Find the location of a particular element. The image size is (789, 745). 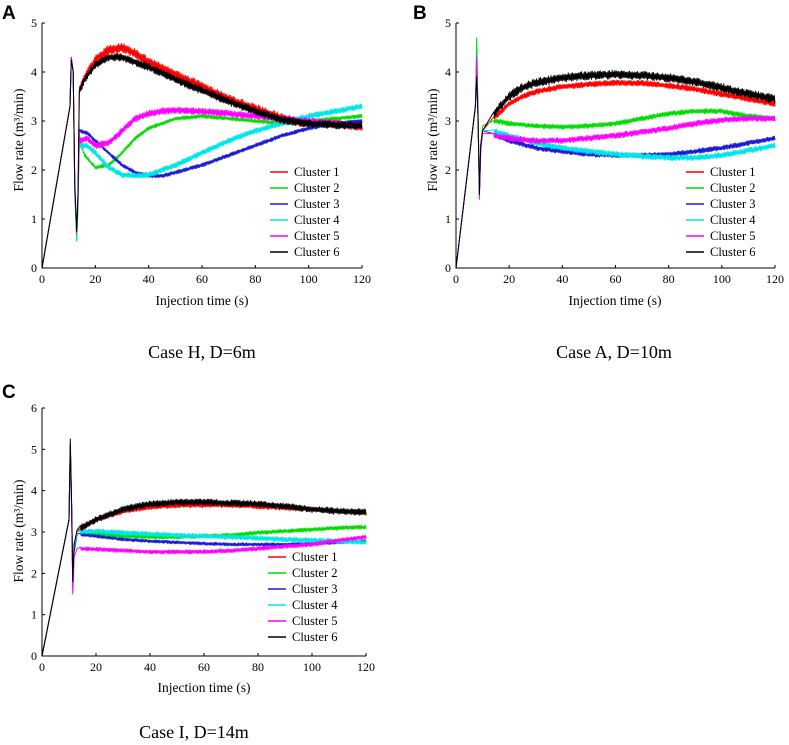

legend-item-a-cluster-2: Cluster 2 is located at coordinates (304, 188).